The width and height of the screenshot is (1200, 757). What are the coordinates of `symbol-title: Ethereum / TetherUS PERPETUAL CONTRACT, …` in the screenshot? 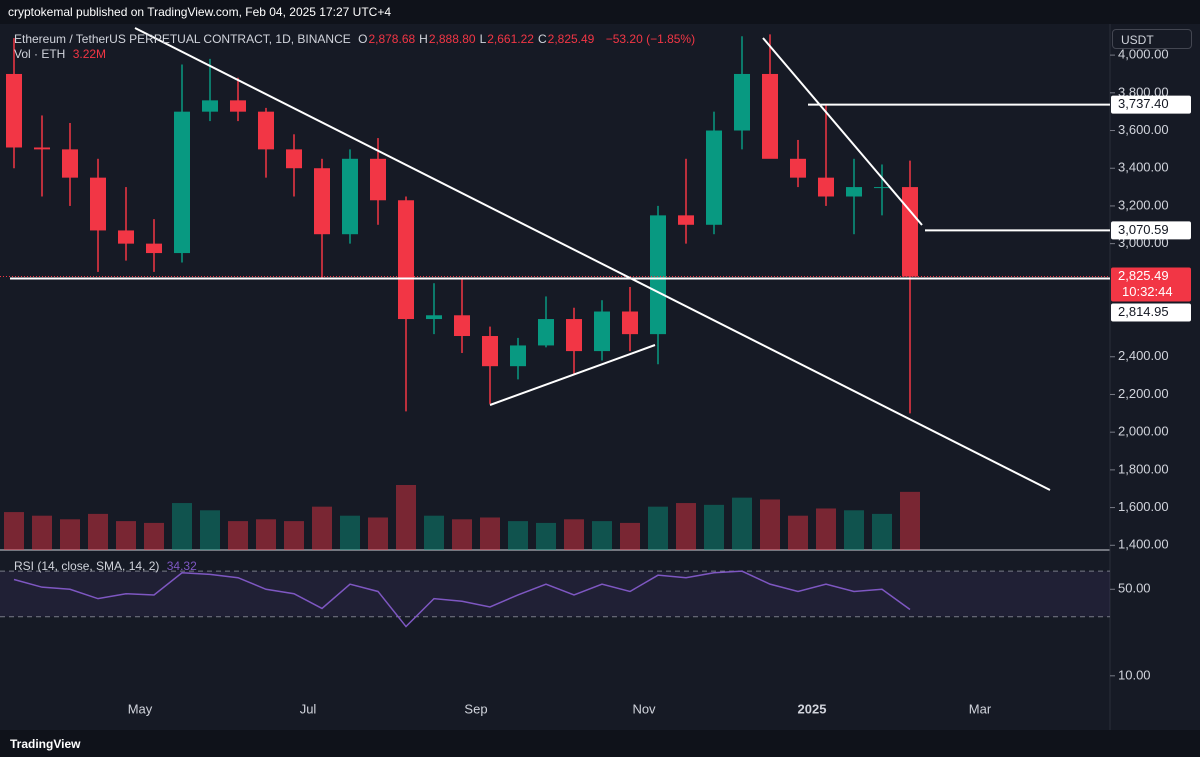 It's located at (182, 39).